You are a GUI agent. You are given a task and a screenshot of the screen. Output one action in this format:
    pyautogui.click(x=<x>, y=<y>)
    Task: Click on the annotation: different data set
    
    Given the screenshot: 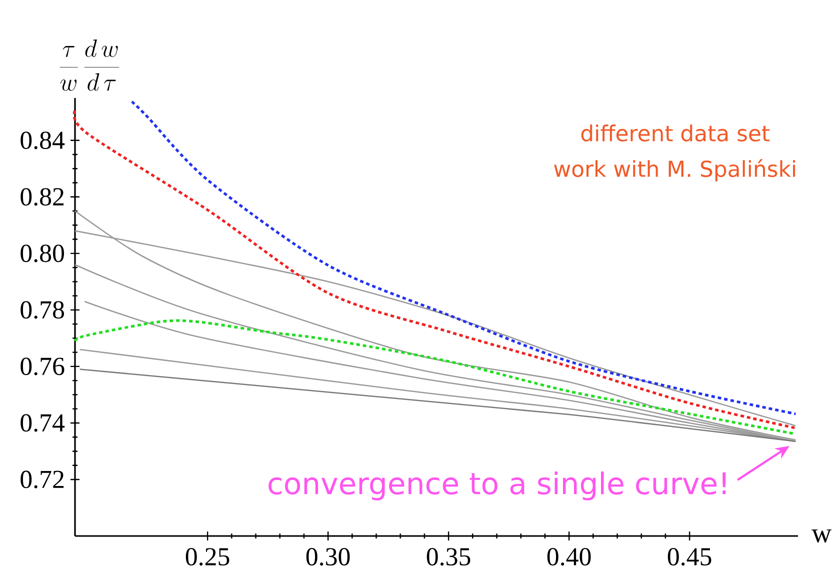 What is the action you would take?
    pyautogui.click(x=675, y=133)
    